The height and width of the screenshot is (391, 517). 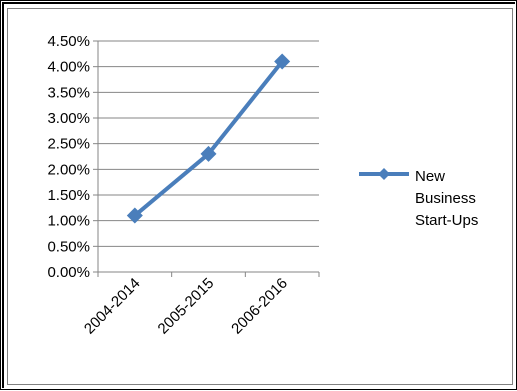 I want to click on y-tick-label: 0.50%, so click(x=68, y=246).